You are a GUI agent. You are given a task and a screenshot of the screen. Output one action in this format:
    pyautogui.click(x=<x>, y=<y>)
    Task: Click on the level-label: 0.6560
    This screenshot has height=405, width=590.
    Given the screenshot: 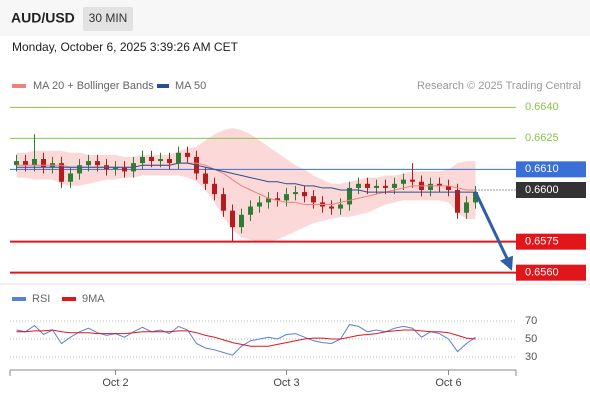 What is the action you would take?
    pyautogui.click(x=542, y=273)
    